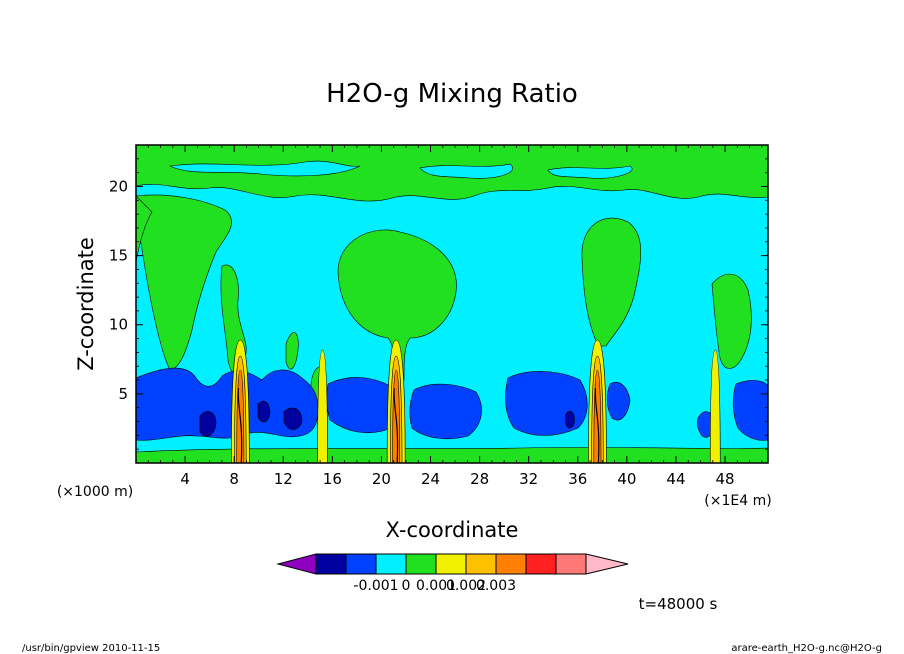 The height and width of the screenshot is (654, 904). Describe the element at coordinates (185, 479) in the screenshot. I see `x-tick-label: 4` at that location.